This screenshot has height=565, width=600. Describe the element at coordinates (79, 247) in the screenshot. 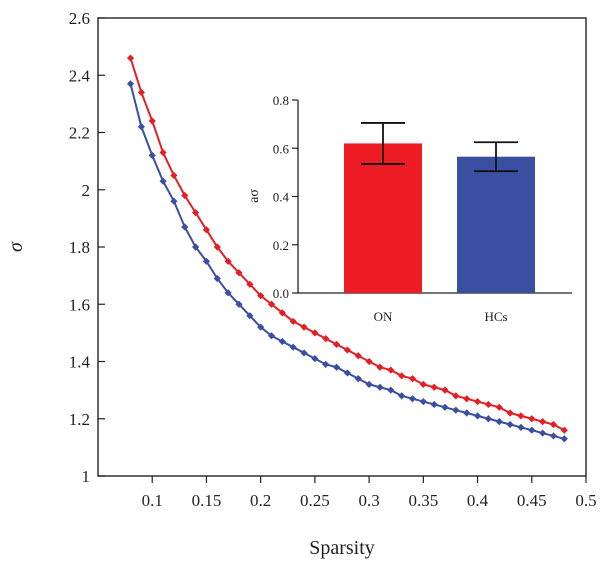

I see `y-tick-label: 1.8` at that location.